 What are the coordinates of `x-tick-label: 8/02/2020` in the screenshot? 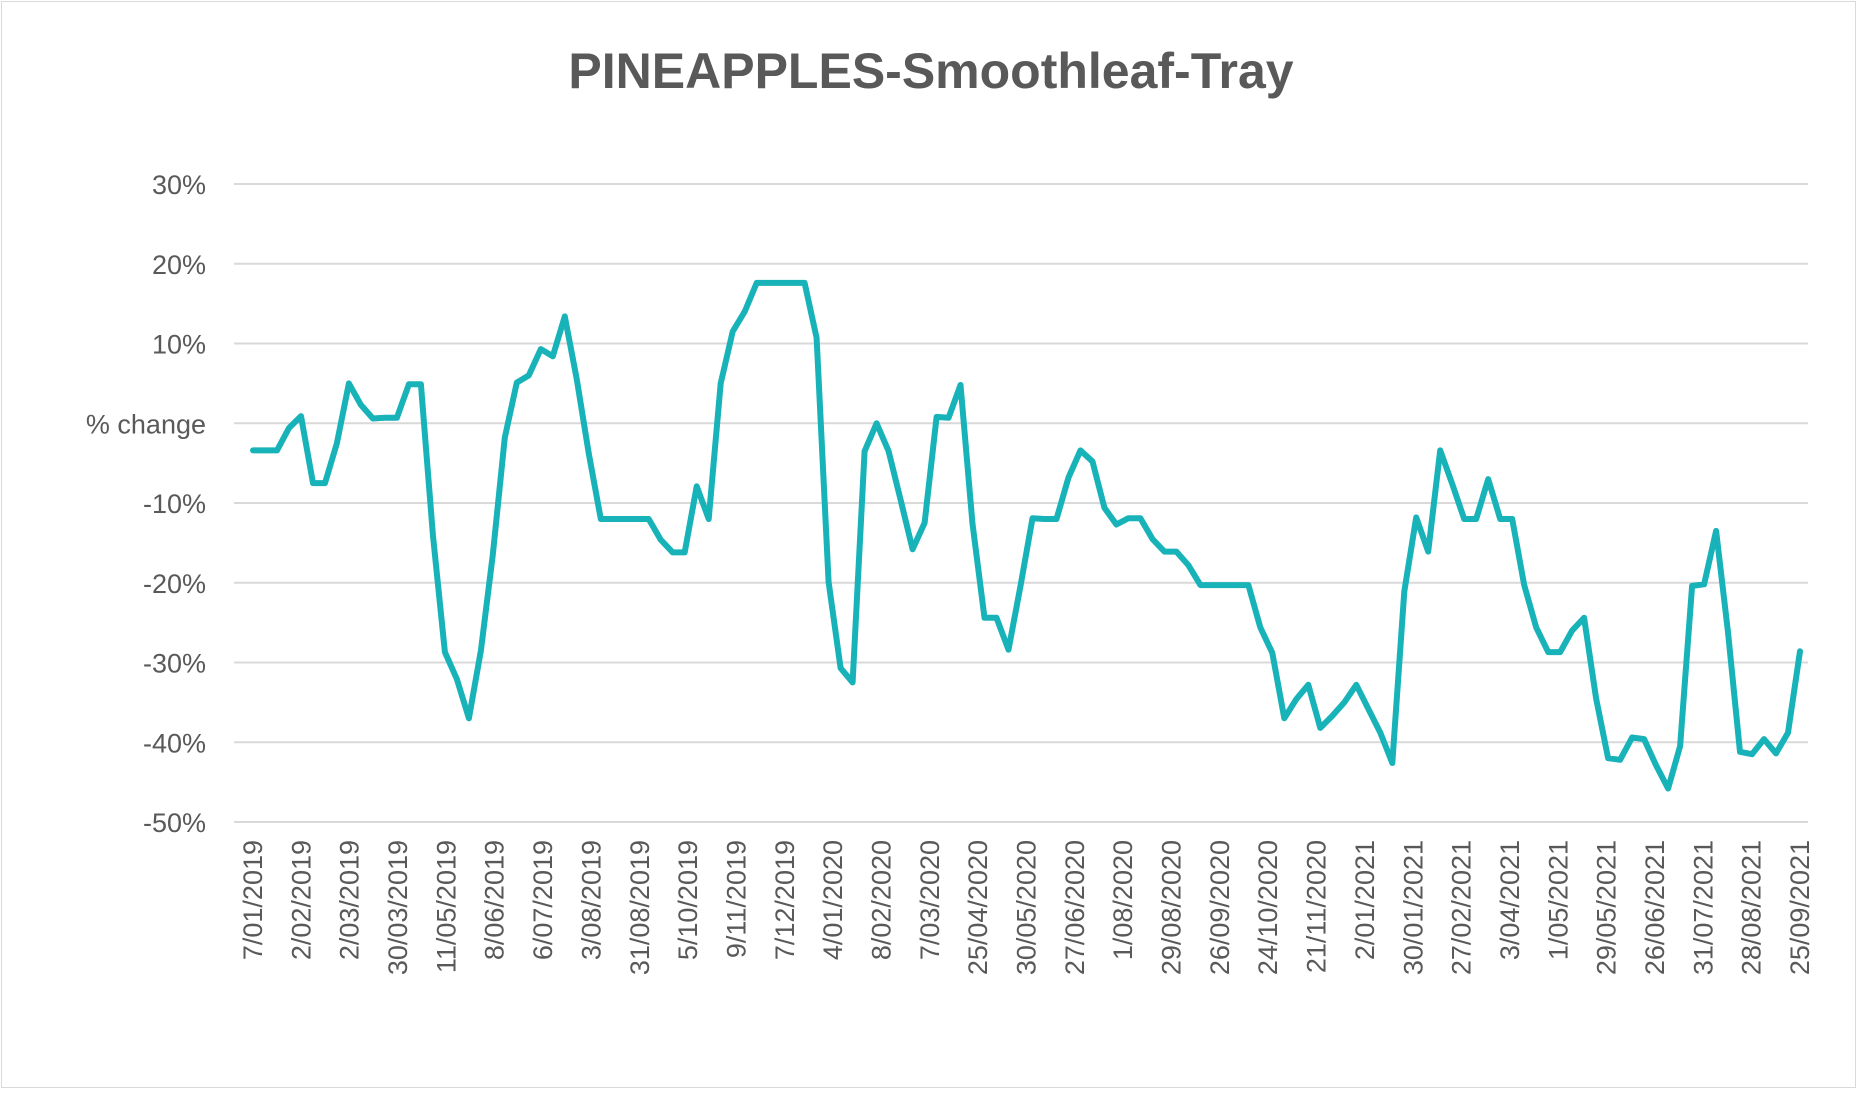 It's located at (882, 900).